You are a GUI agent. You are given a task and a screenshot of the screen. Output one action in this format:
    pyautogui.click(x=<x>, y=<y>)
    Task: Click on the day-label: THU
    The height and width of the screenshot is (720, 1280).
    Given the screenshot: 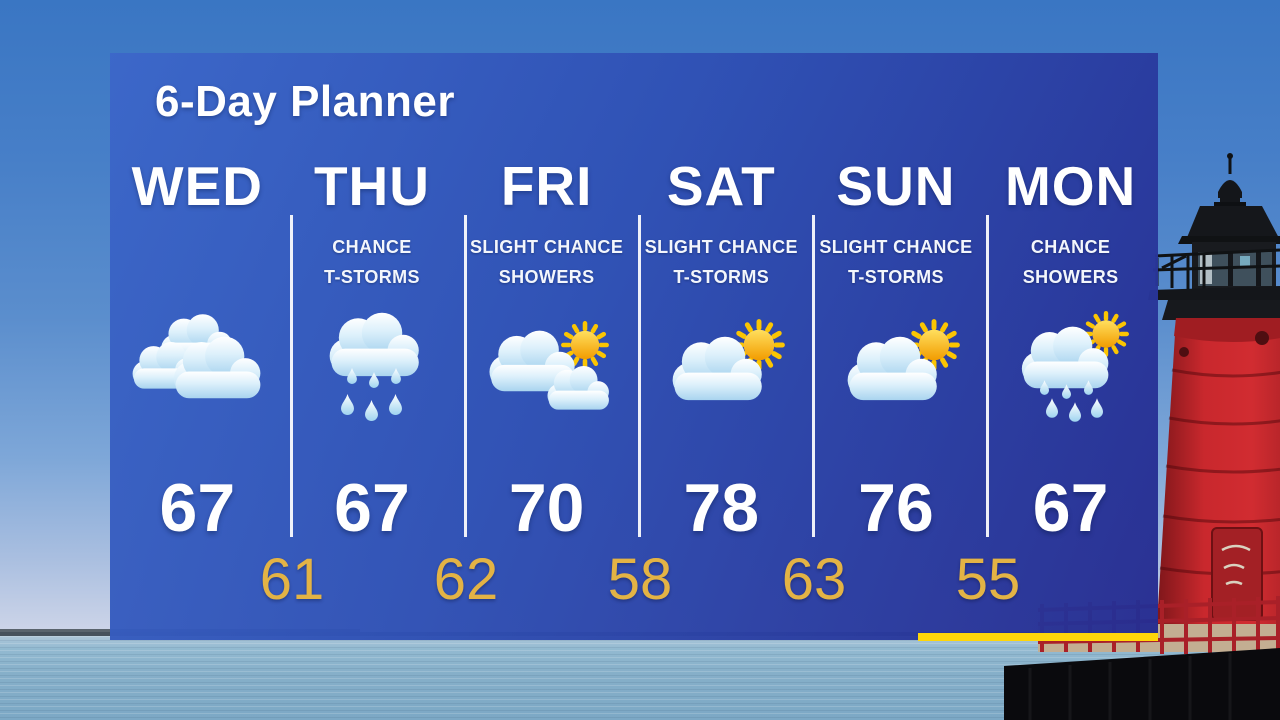 What is the action you would take?
    pyautogui.click(x=371, y=186)
    